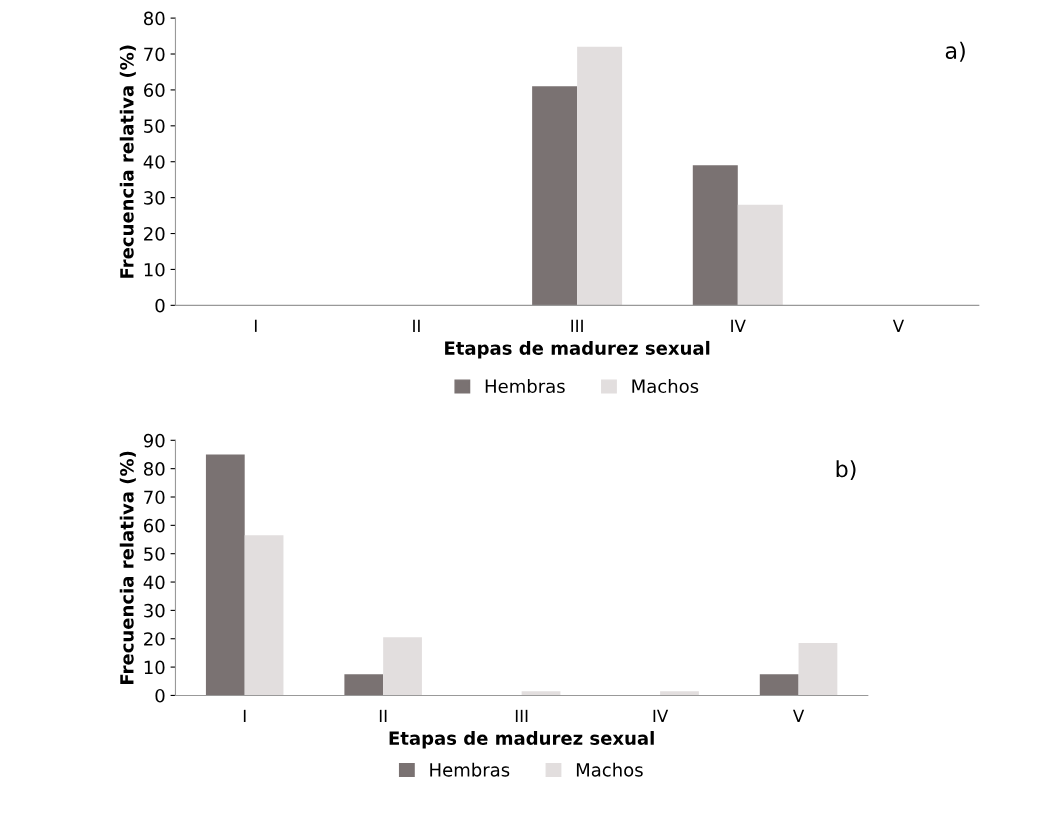 This screenshot has height=823, width=1057. What do you see at coordinates (846, 470) in the screenshot?
I see `annotation: b)` at bounding box center [846, 470].